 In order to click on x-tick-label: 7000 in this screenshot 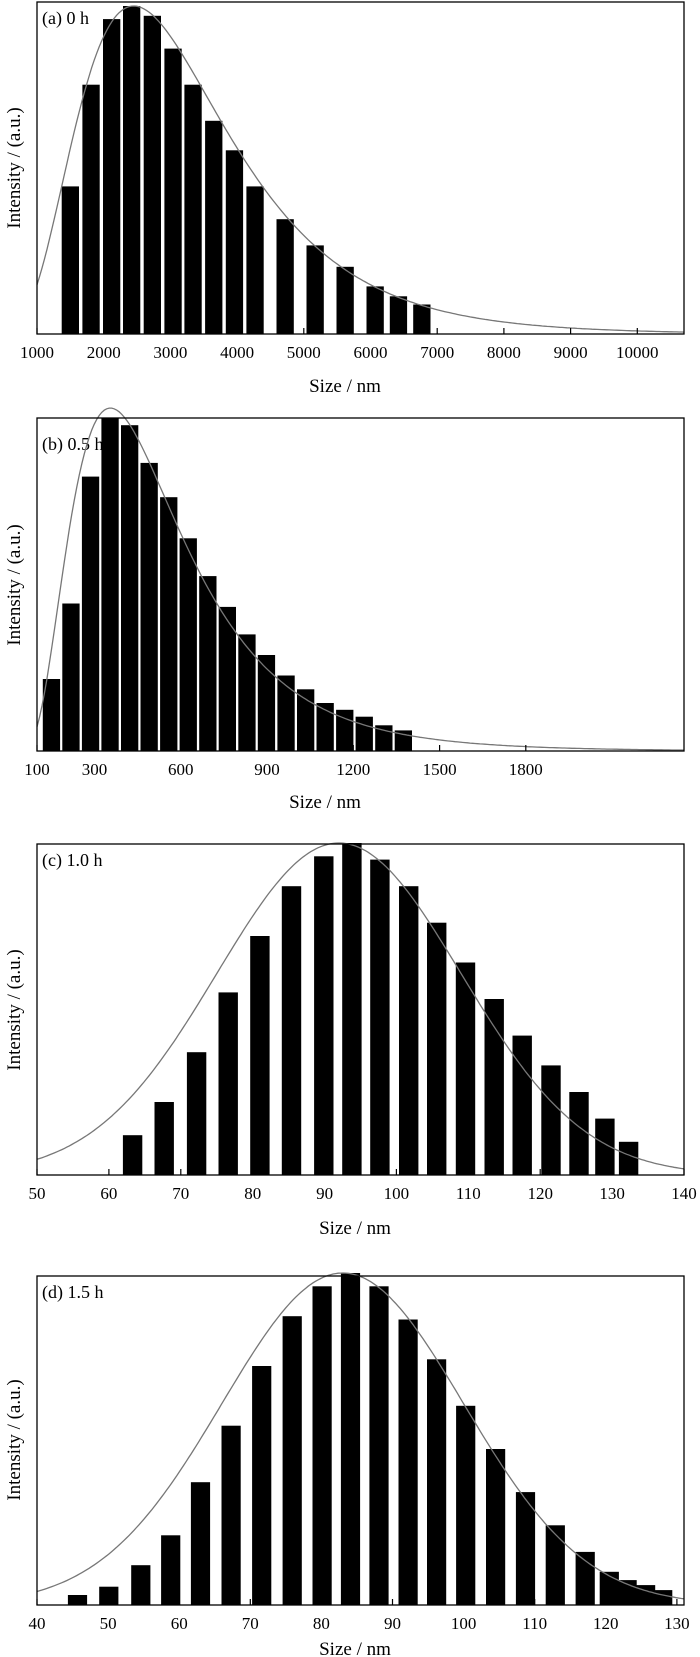, I will do `click(437, 352)`.